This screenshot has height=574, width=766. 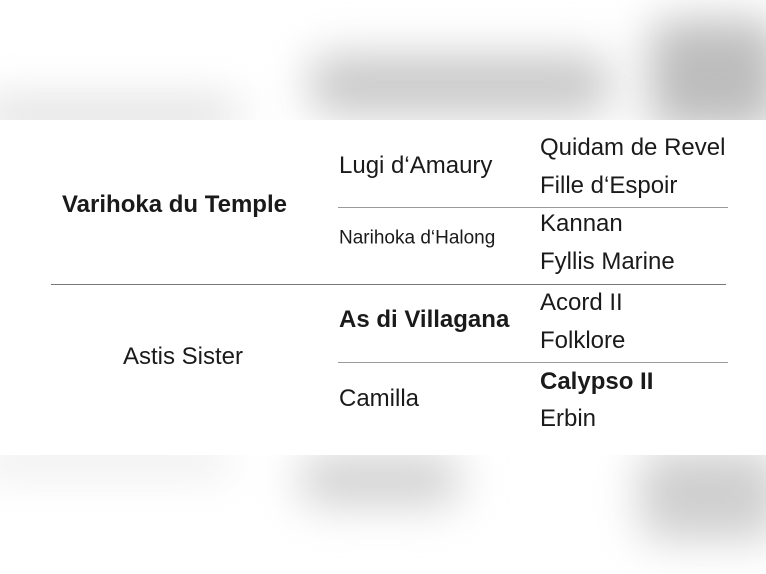 What do you see at coordinates (597, 381) in the screenshot?
I see `great-grandparent: Calypso II` at bounding box center [597, 381].